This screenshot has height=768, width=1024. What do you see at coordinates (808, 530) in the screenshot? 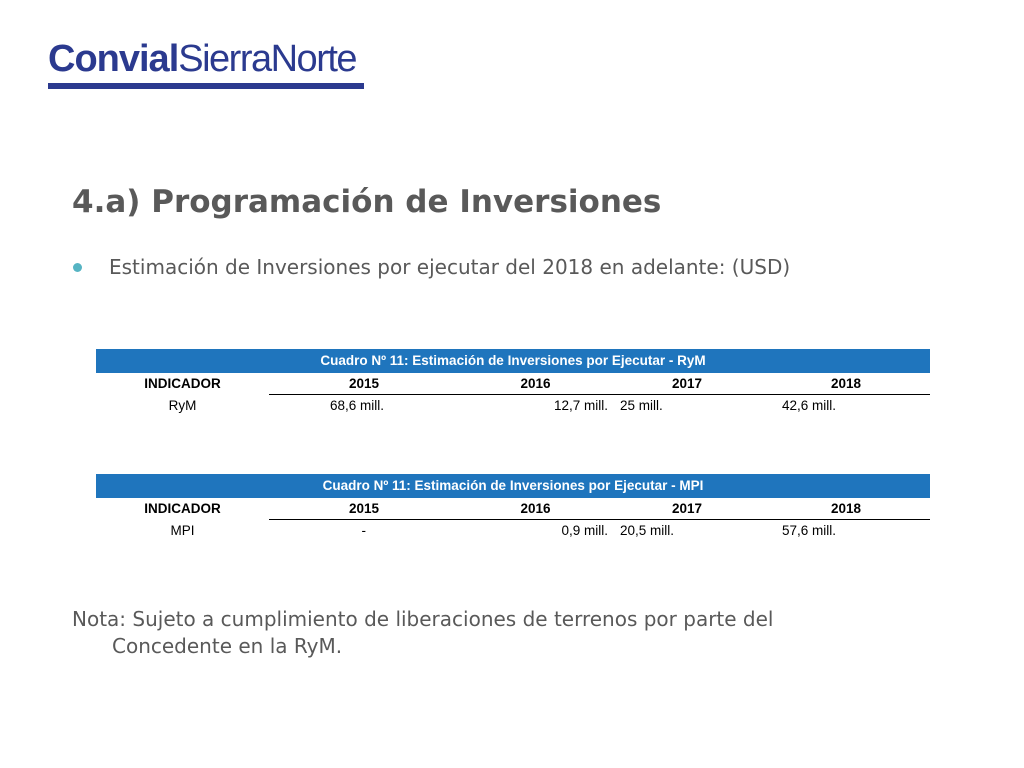
I see `cell-2018: 57,6 mill.` at bounding box center [808, 530].